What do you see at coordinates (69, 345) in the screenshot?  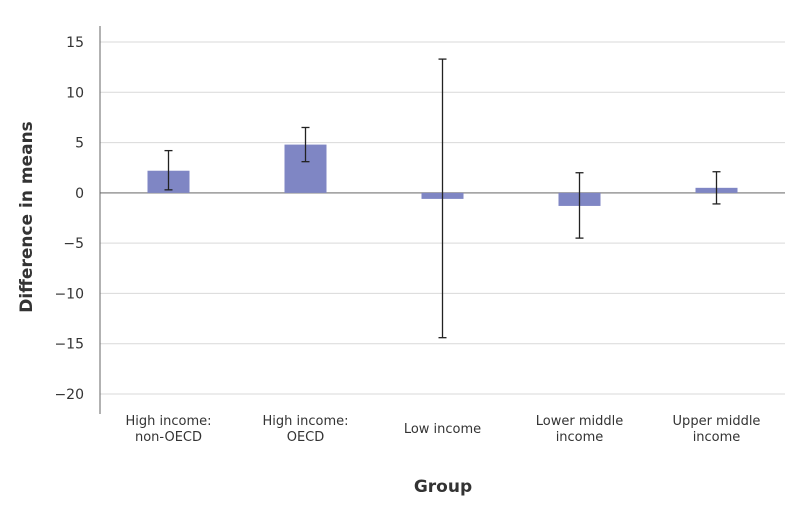 I see `y-tick-label: −15` at bounding box center [69, 345].